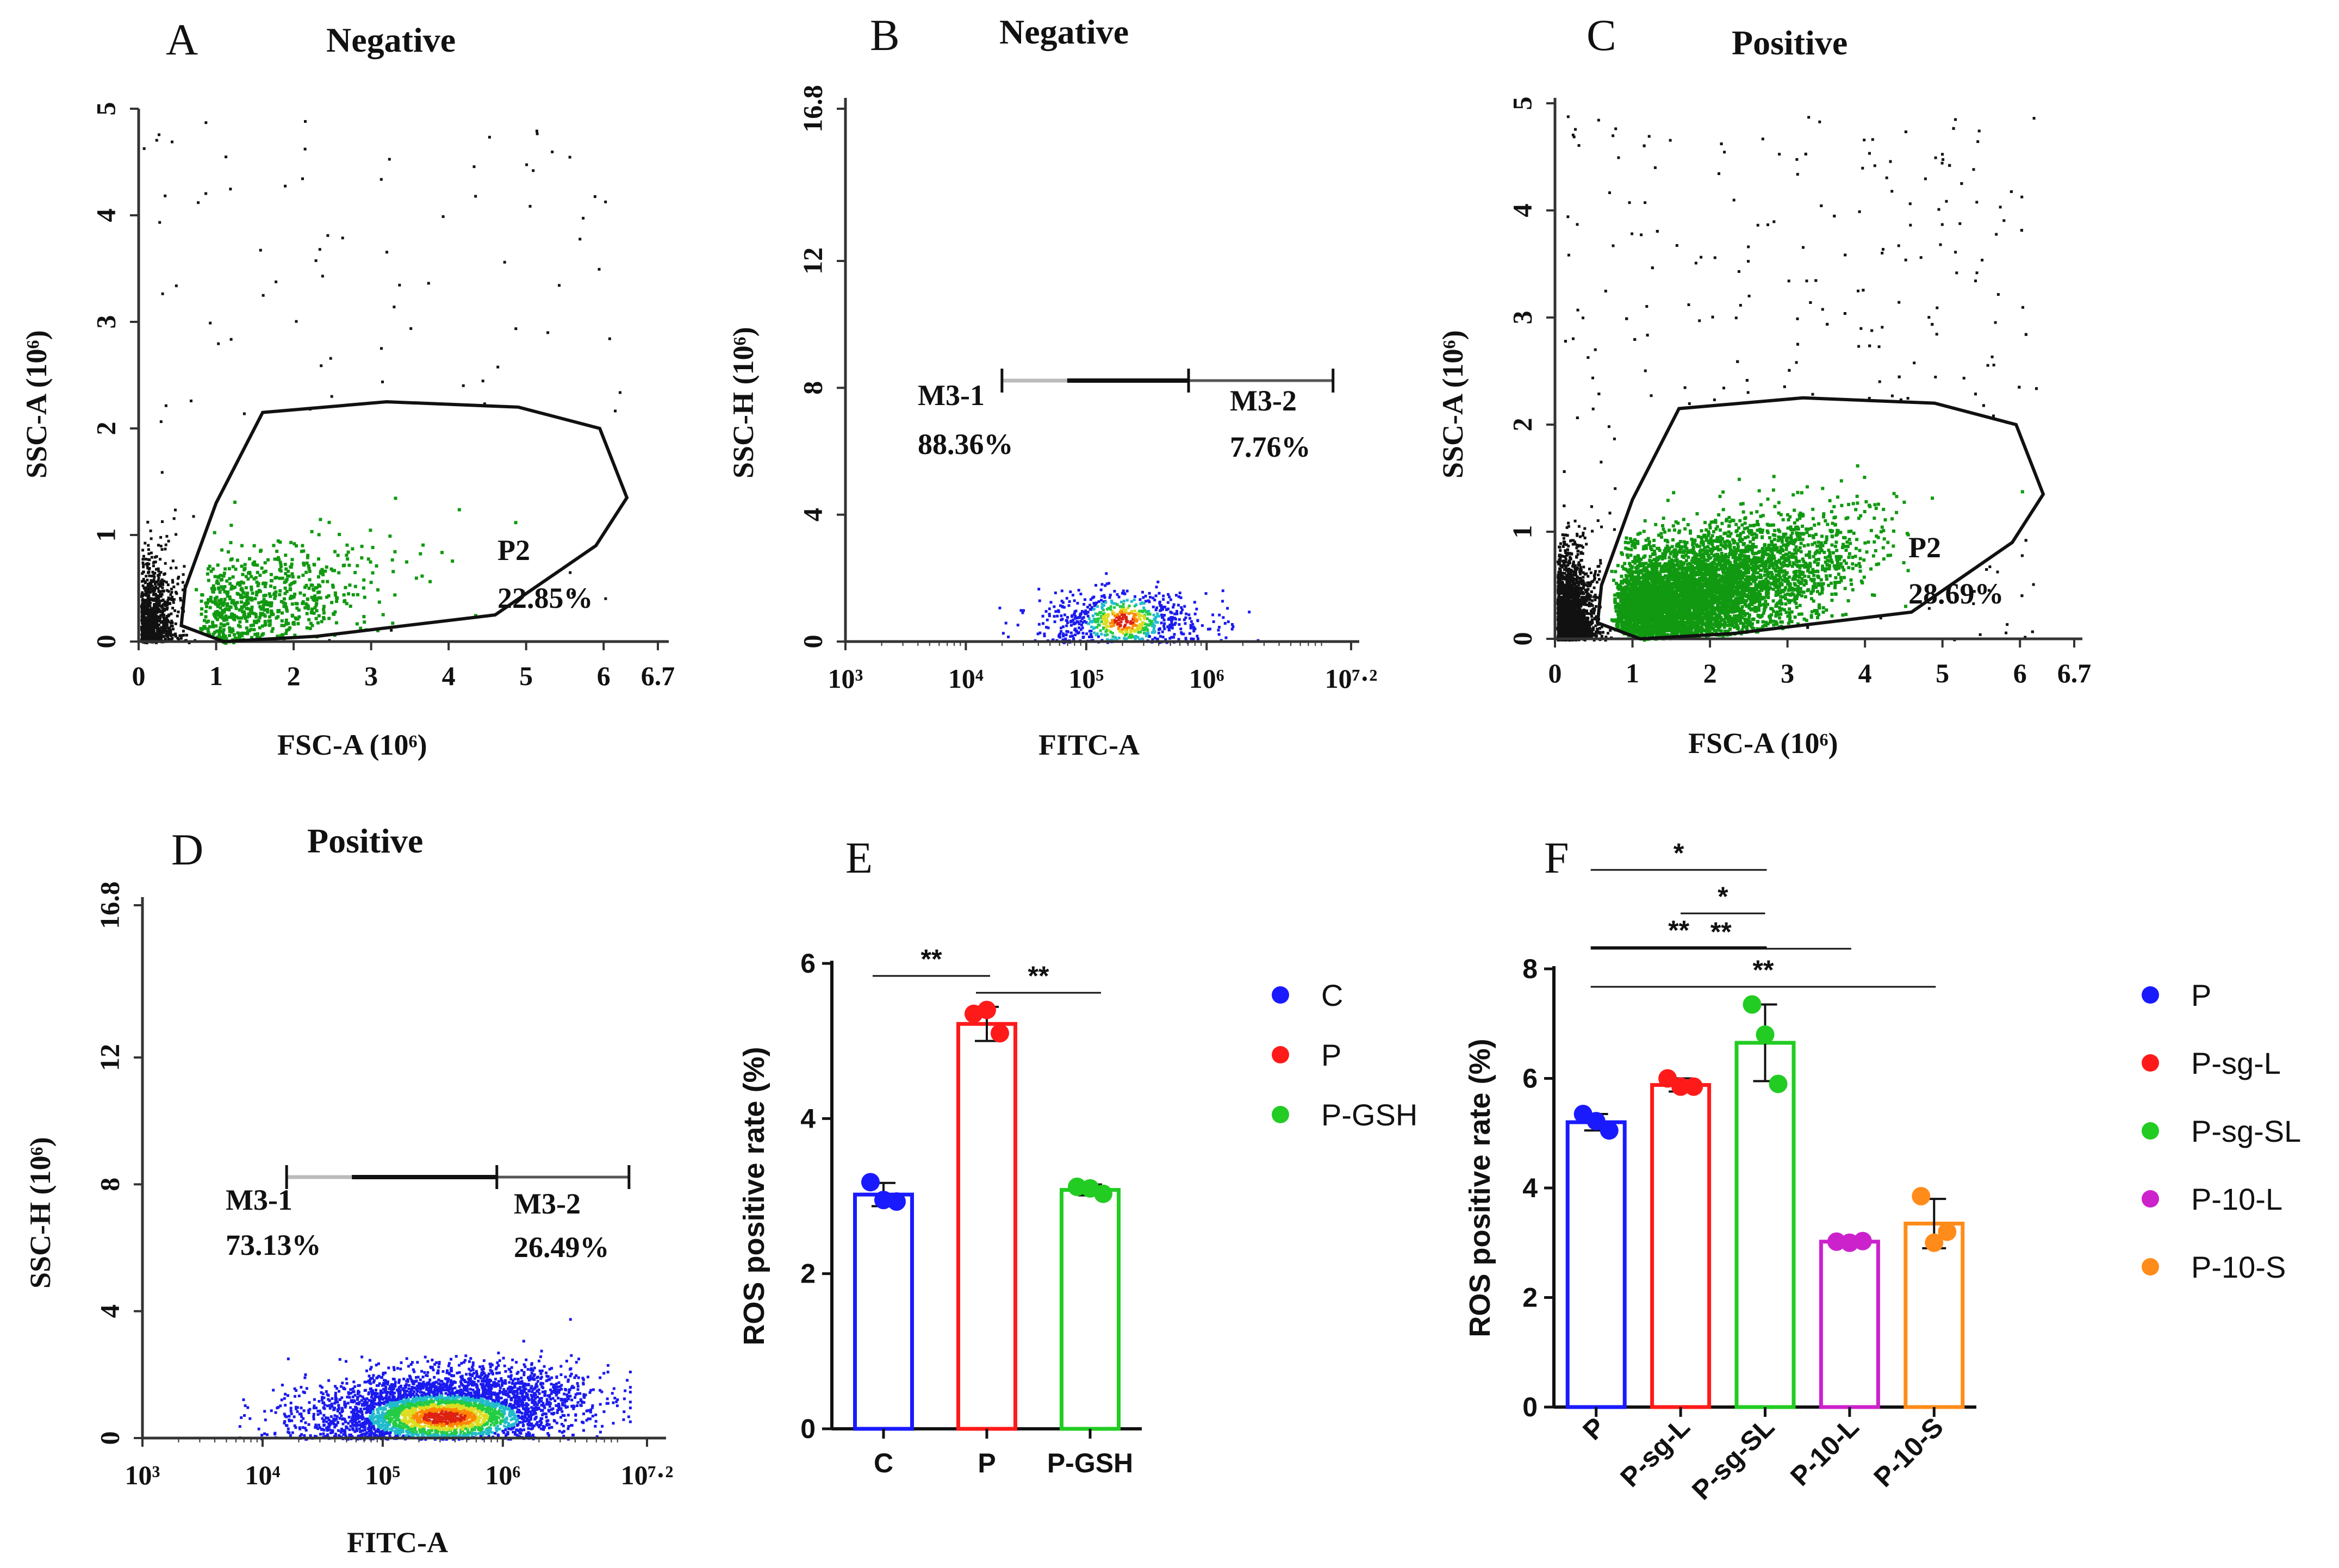 Image resolution: width=2339 pixels, height=1568 pixels. I want to click on x-tick-label: 5, so click(526, 676).